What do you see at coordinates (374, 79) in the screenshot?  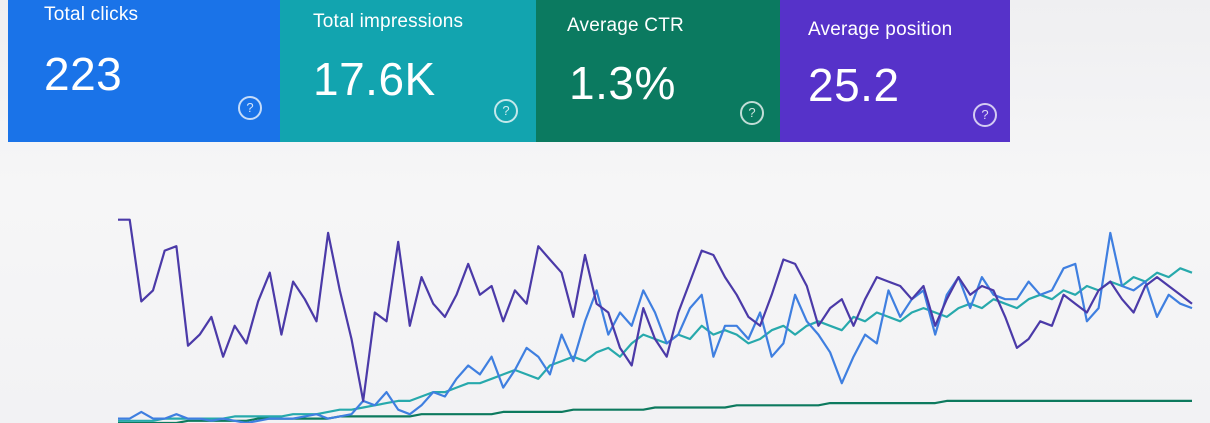 I see `metric-value-total-impressions: 17.6K` at bounding box center [374, 79].